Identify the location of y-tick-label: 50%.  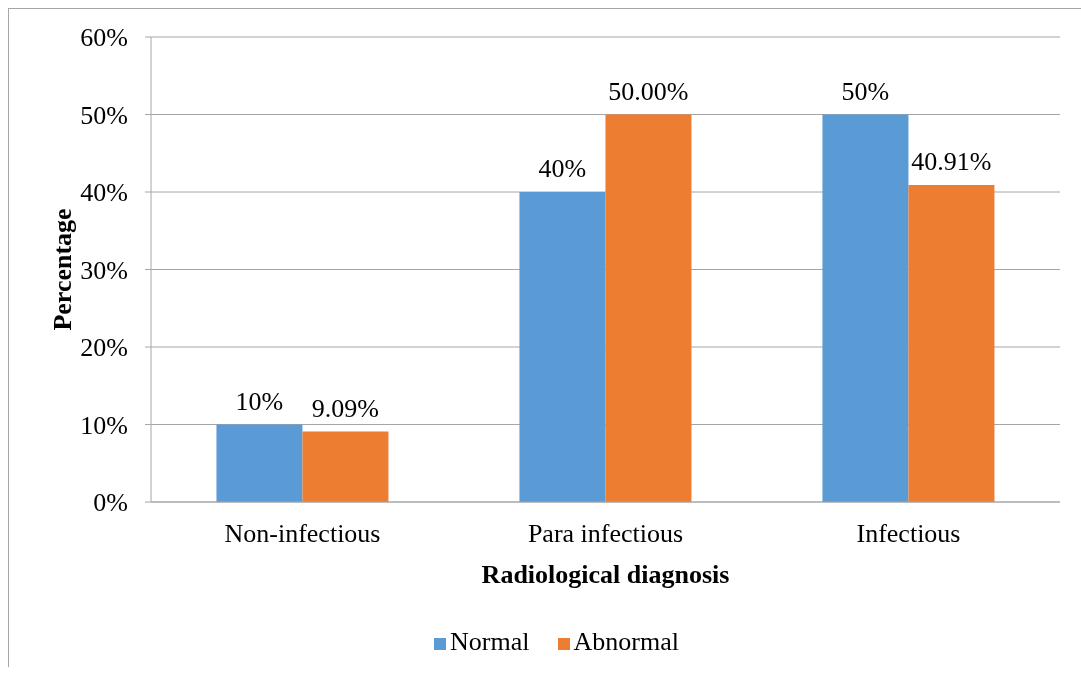
(104, 115).